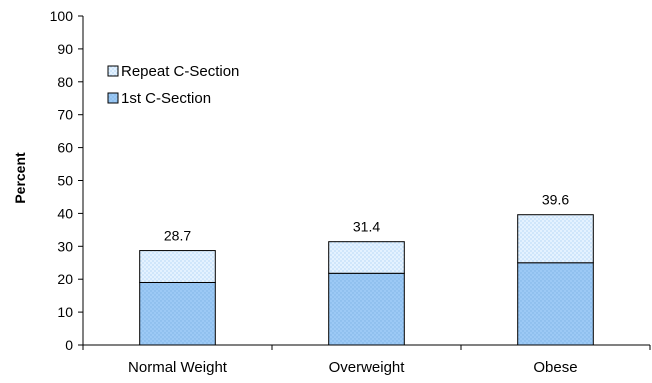 This screenshot has width=652, height=383. Describe the element at coordinates (62, 16) in the screenshot. I see `y-tick-label: 100` at that location.